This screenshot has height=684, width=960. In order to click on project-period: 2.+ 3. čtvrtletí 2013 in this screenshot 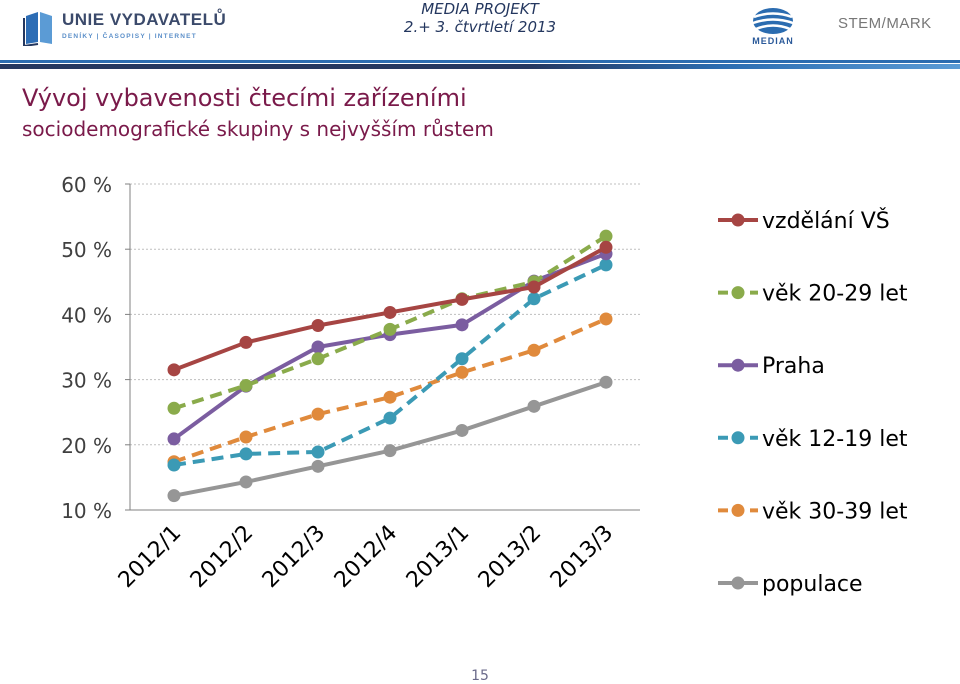, I will do `click(480, 27)`.